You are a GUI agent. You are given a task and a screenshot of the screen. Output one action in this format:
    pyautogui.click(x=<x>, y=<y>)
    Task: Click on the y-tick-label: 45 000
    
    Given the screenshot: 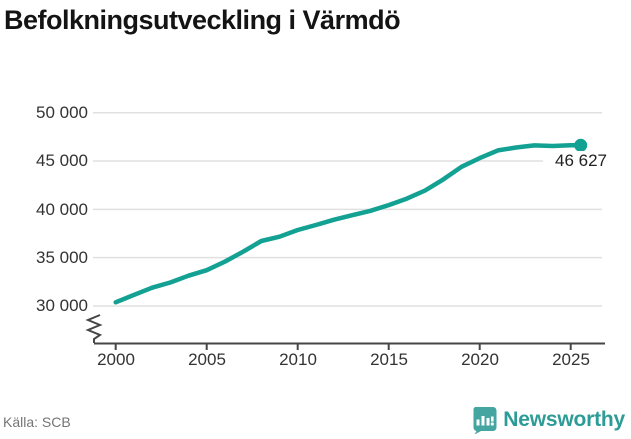 What is the action you would take?
    pyautogui.click(x=62, y=160)
    